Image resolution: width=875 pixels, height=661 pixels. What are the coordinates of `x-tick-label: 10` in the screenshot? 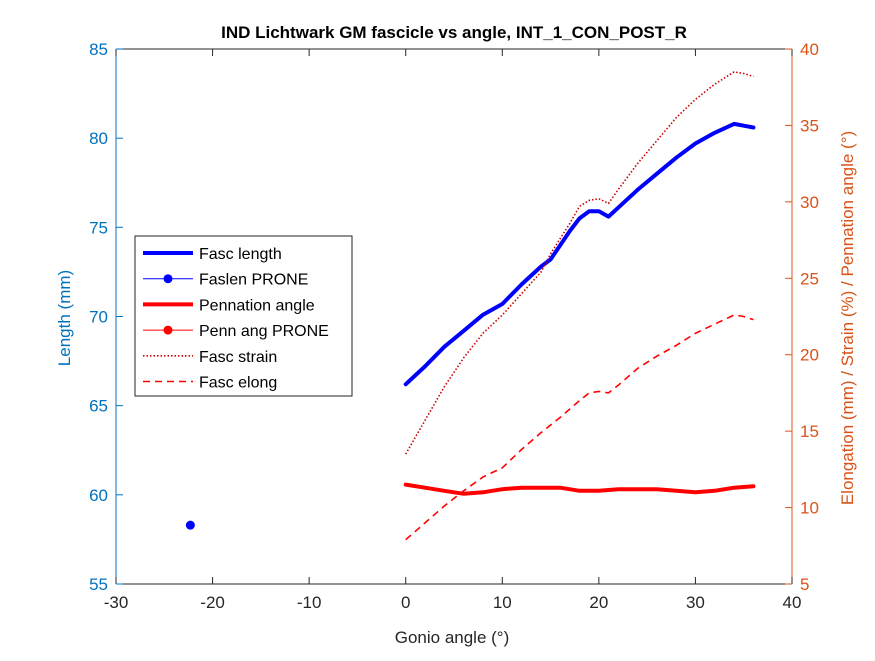 It's located at (502, 602).